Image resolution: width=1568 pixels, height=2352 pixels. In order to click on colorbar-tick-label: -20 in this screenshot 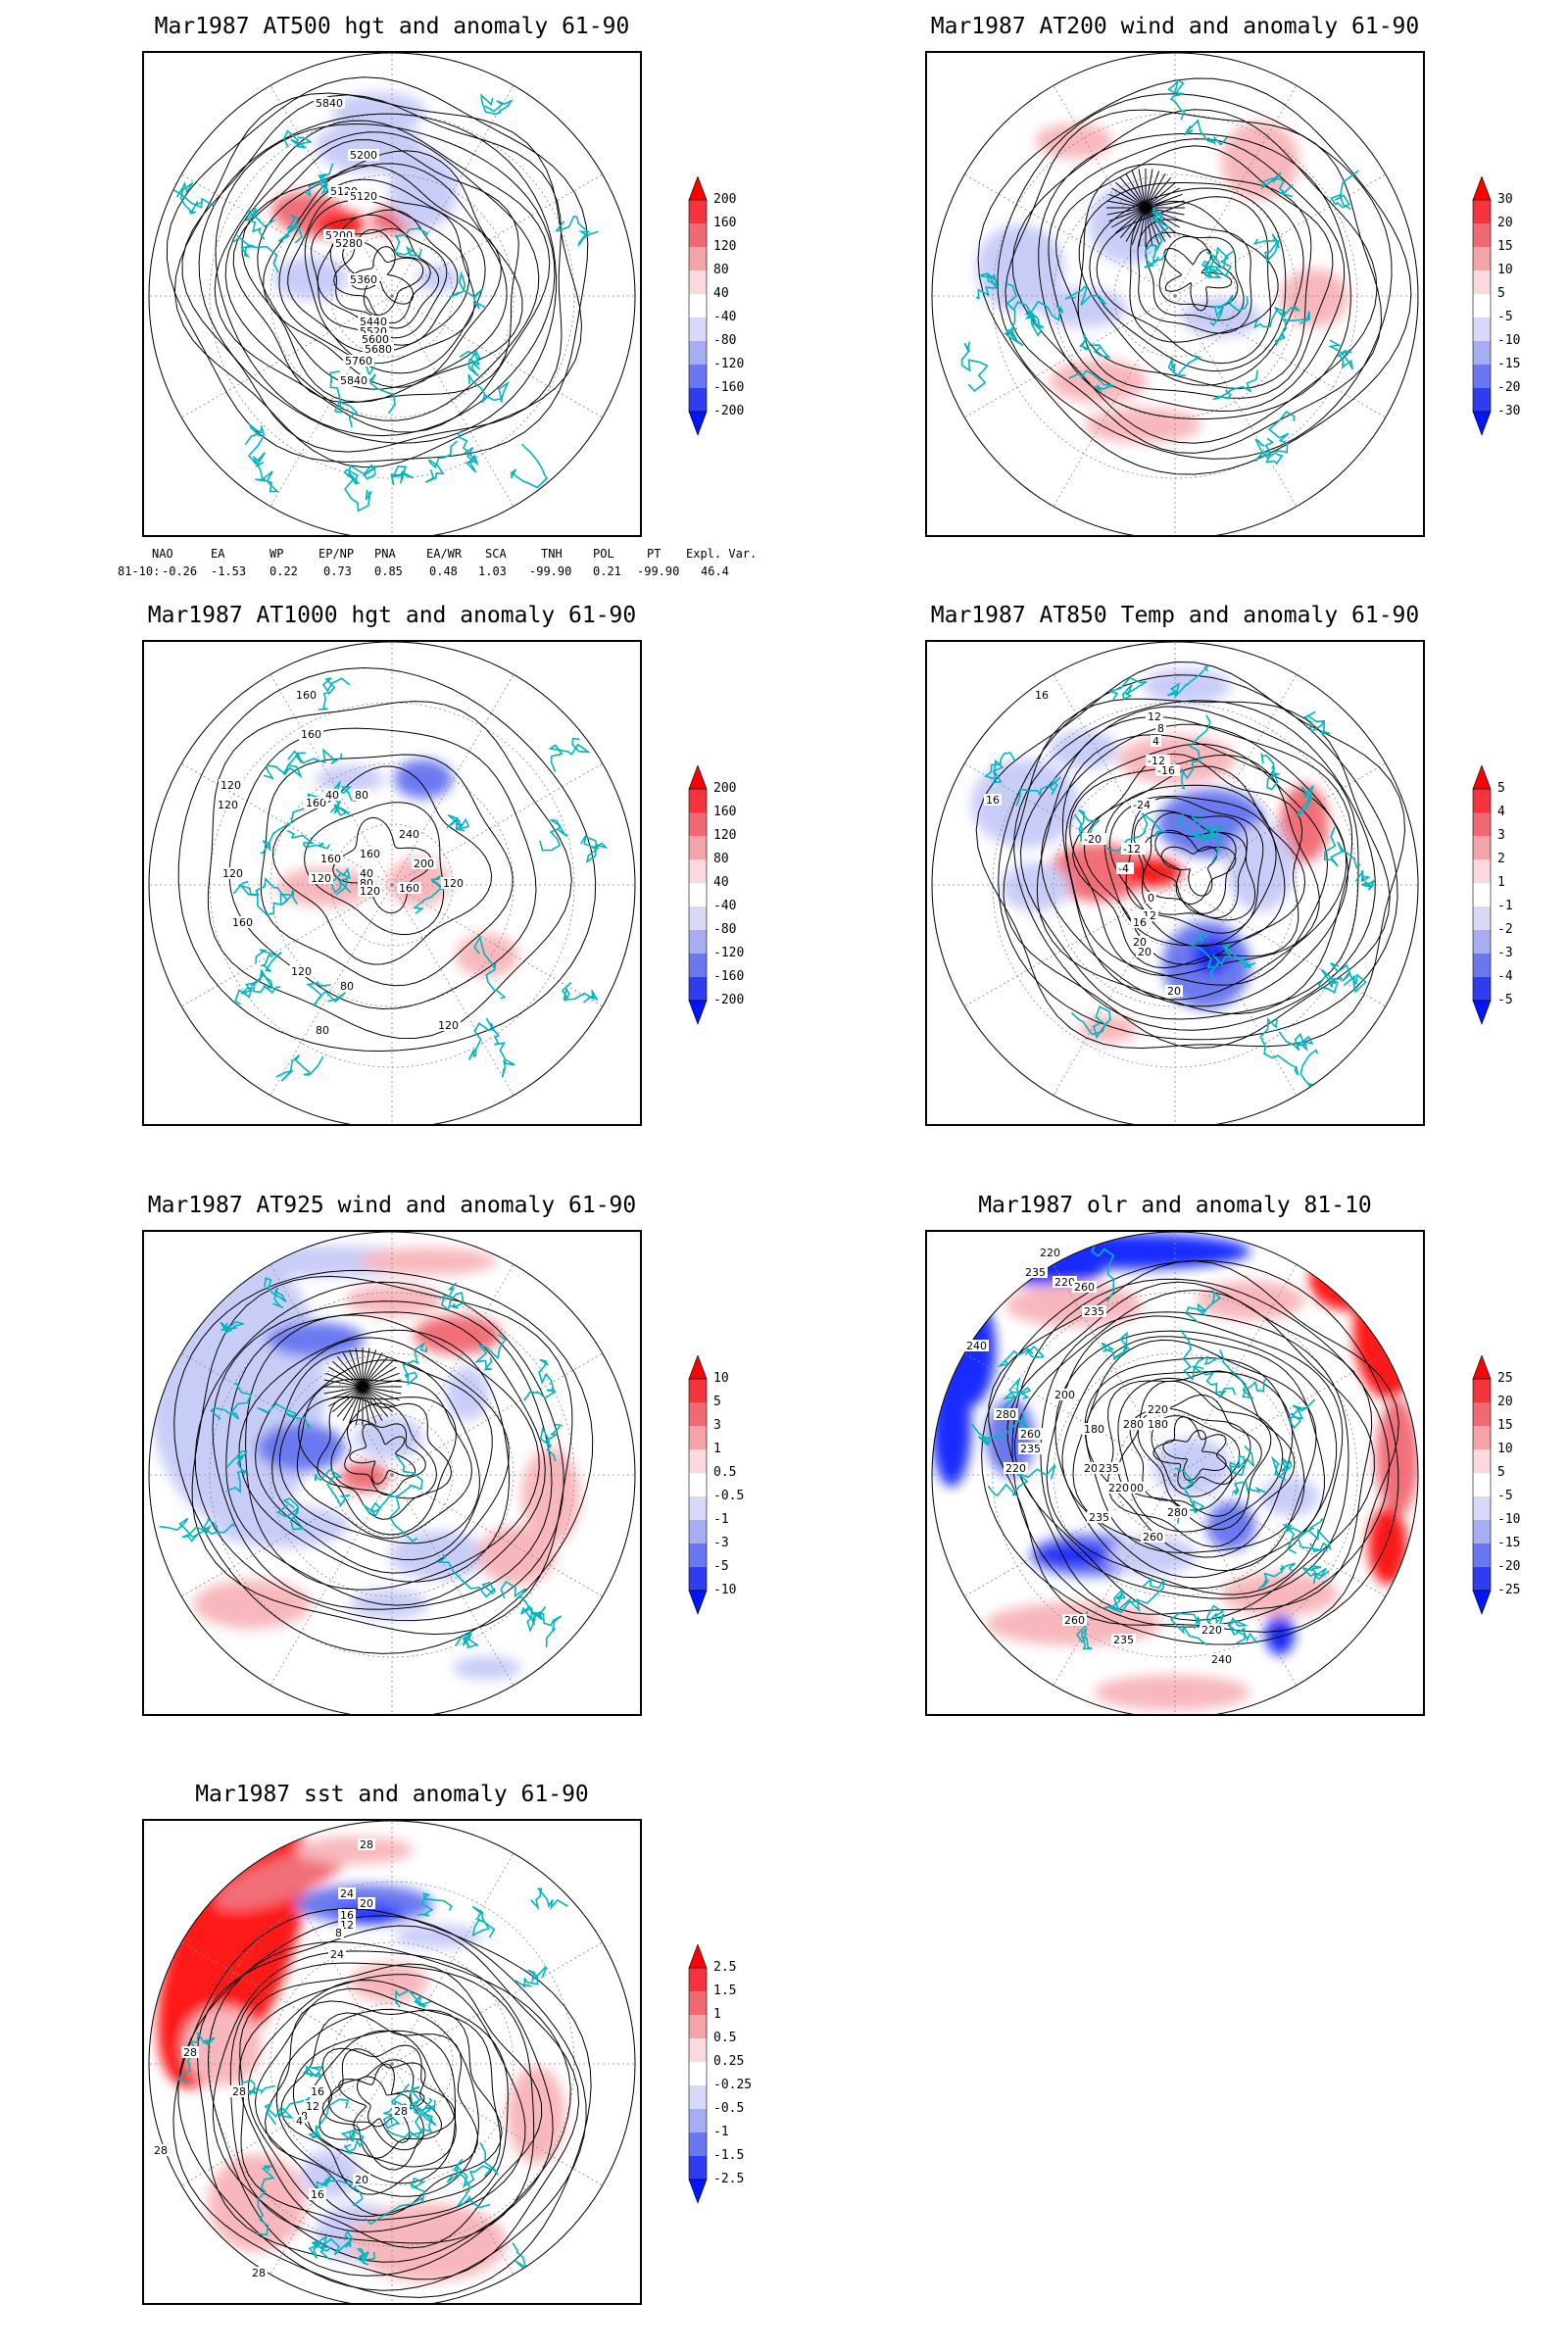, I will do `click(1509, 387)`.